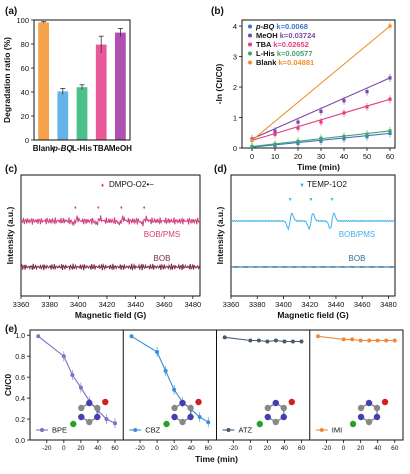 Image resolution: width=410 pixels, height=474 pixels. Describe the element at coordinates (246, 430) in the screenshot. I see `legend-entry: ATZ` at that location.